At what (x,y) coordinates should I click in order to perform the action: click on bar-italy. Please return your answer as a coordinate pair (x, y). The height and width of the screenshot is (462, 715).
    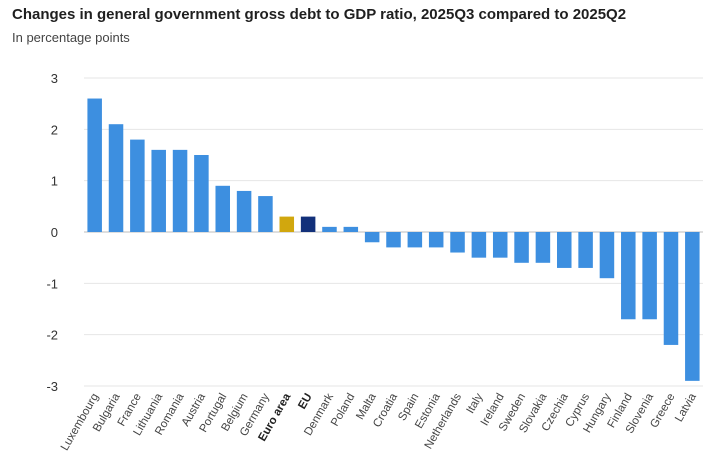
    Looking at the image, I should click on (479, 245).